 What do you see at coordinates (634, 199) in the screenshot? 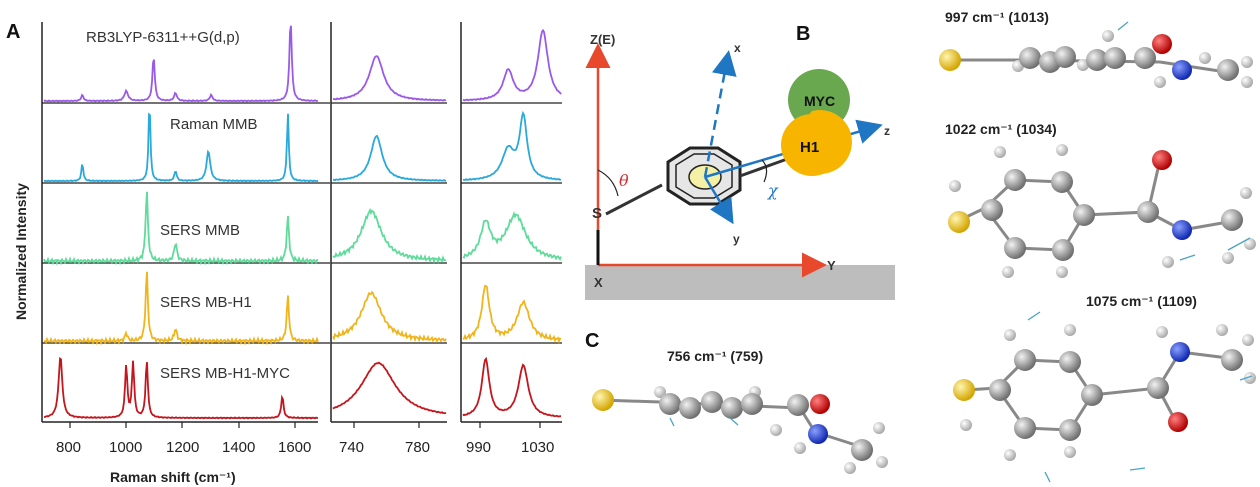
I see `s-ring-bond` at bounding box center [634, 199].